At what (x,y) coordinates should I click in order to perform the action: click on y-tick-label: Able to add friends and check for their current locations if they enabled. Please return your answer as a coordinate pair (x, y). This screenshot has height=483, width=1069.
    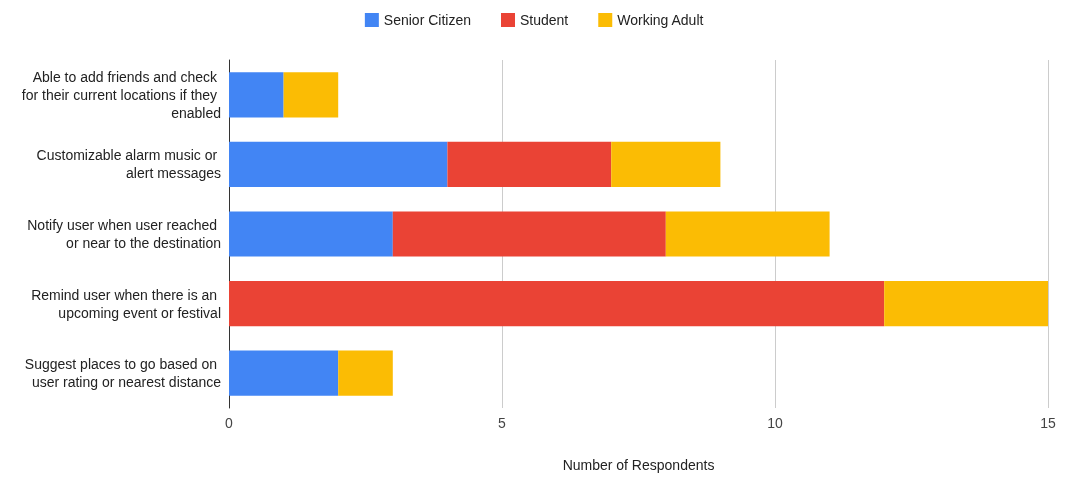
    Looking at the image, I should click on (121, 94).